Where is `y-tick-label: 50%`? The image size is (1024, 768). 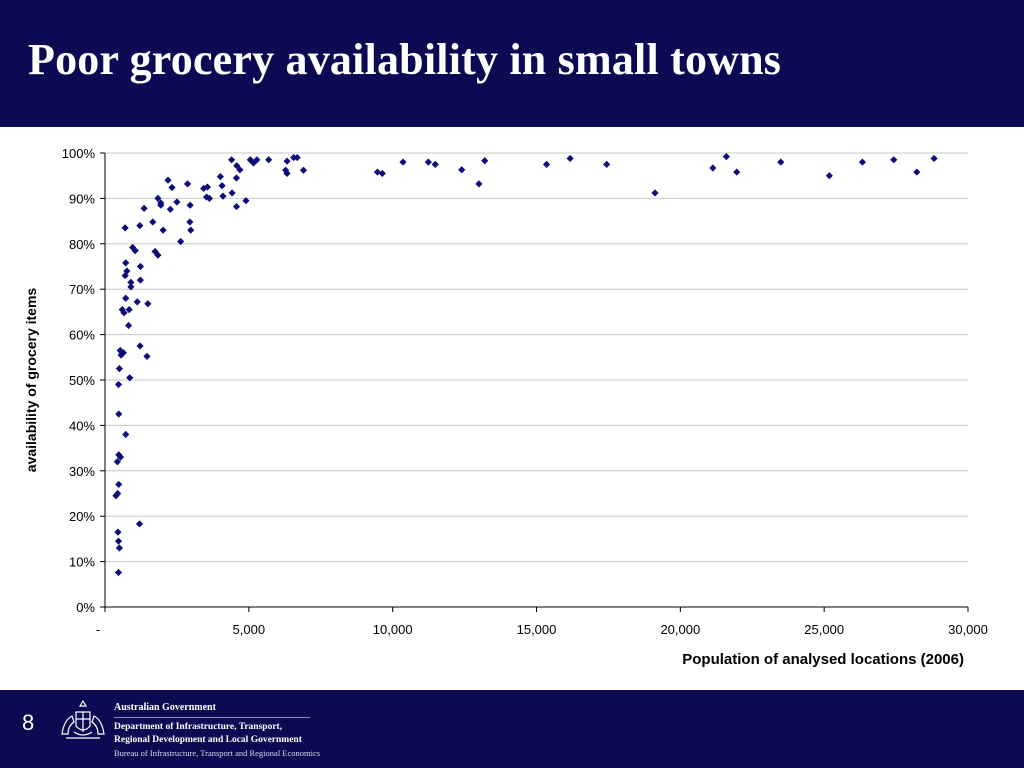 y-tick-label: 50% is located at coordinates (82, 380).